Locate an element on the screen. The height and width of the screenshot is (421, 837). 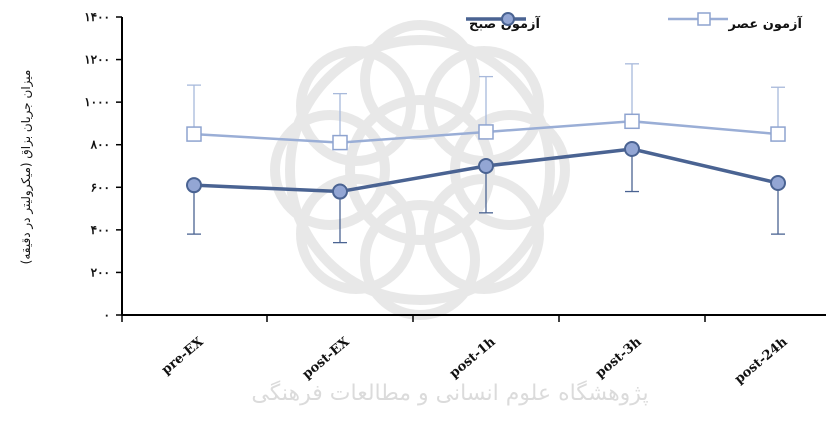
series-markers is located at coordinates (486, 156).